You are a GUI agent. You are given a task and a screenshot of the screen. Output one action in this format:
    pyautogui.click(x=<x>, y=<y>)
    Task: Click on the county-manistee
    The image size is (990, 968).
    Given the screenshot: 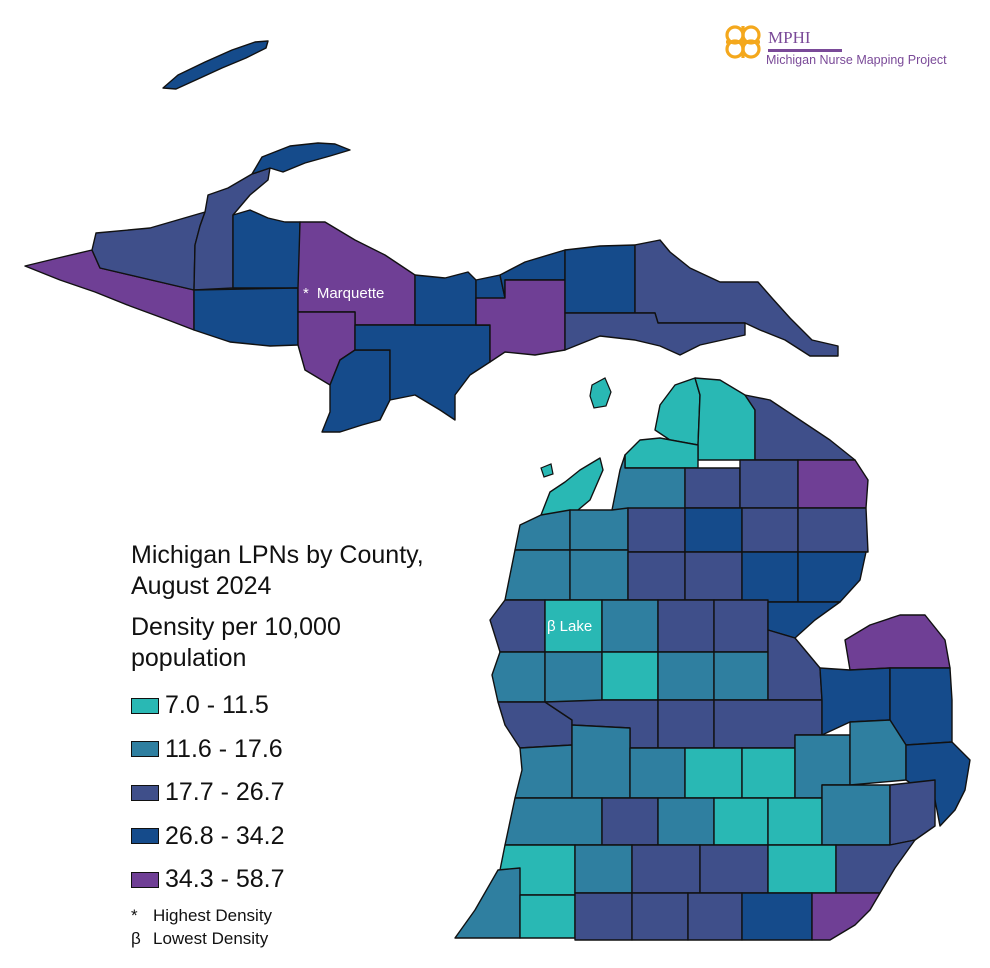 What is the action you would take?
    pyautogui.click(x=537, y=575)
    